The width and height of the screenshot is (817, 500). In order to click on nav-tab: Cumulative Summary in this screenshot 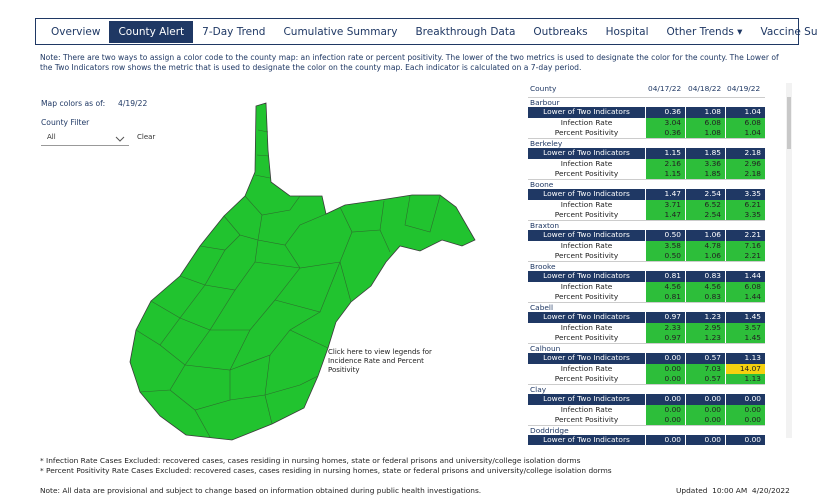, I will do `click(340, 31)`.